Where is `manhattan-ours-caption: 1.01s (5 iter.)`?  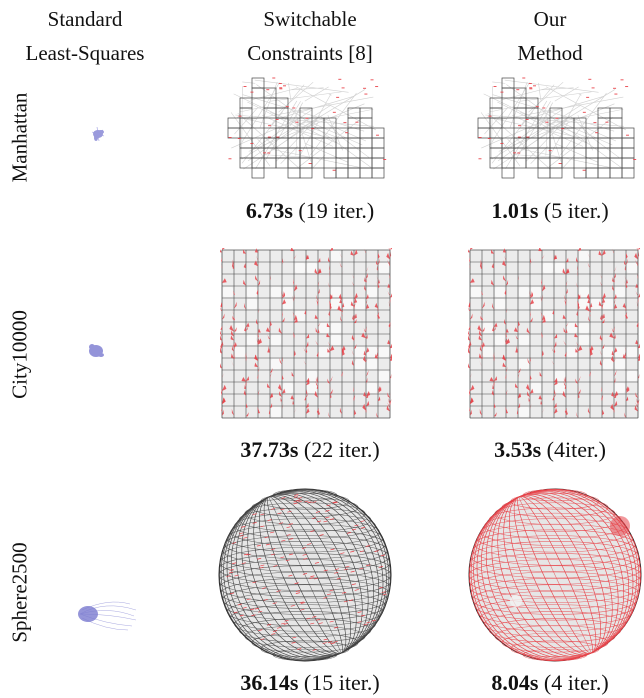 manhattan-ours-caption: 1.01s (5 iter.) is located at coordinates (547, 211).